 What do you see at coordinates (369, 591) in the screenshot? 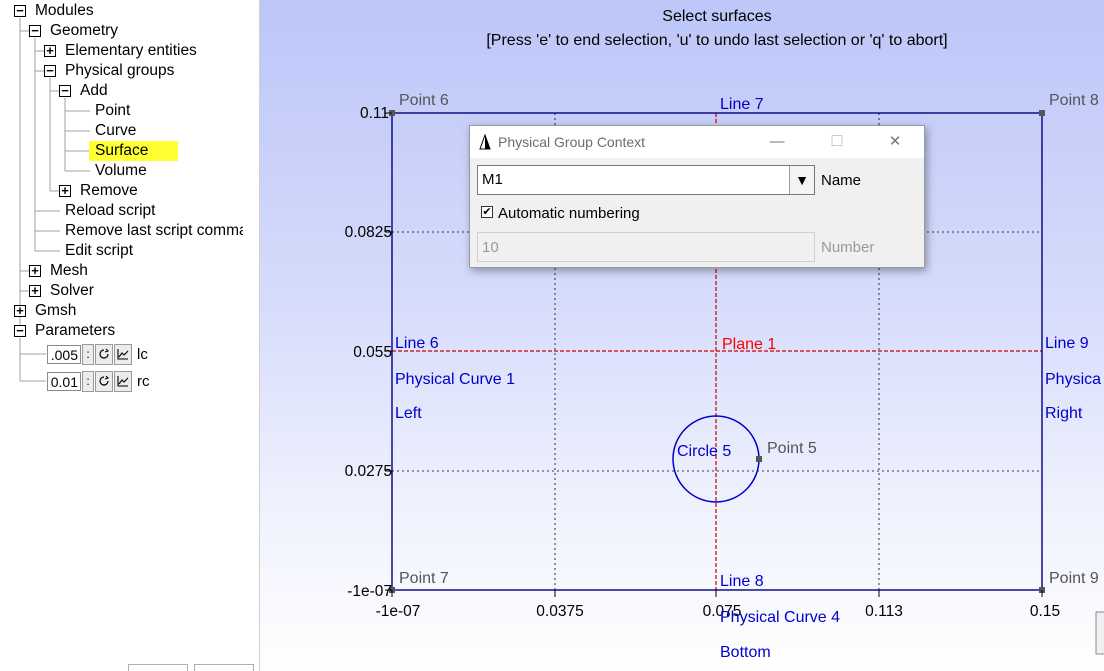
I see `y-tick-label: -1e-07` at bounding box center [369, 591].